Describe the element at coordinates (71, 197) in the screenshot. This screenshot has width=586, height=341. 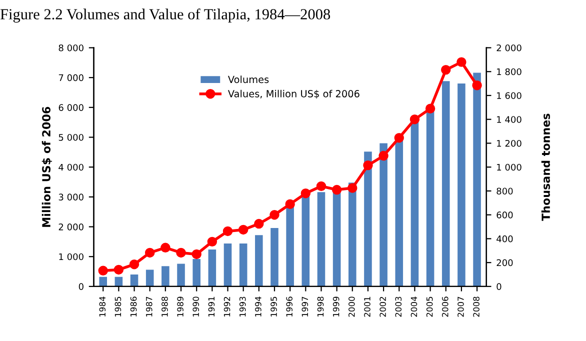
I see `y-tick-label: 3 000` at that location.